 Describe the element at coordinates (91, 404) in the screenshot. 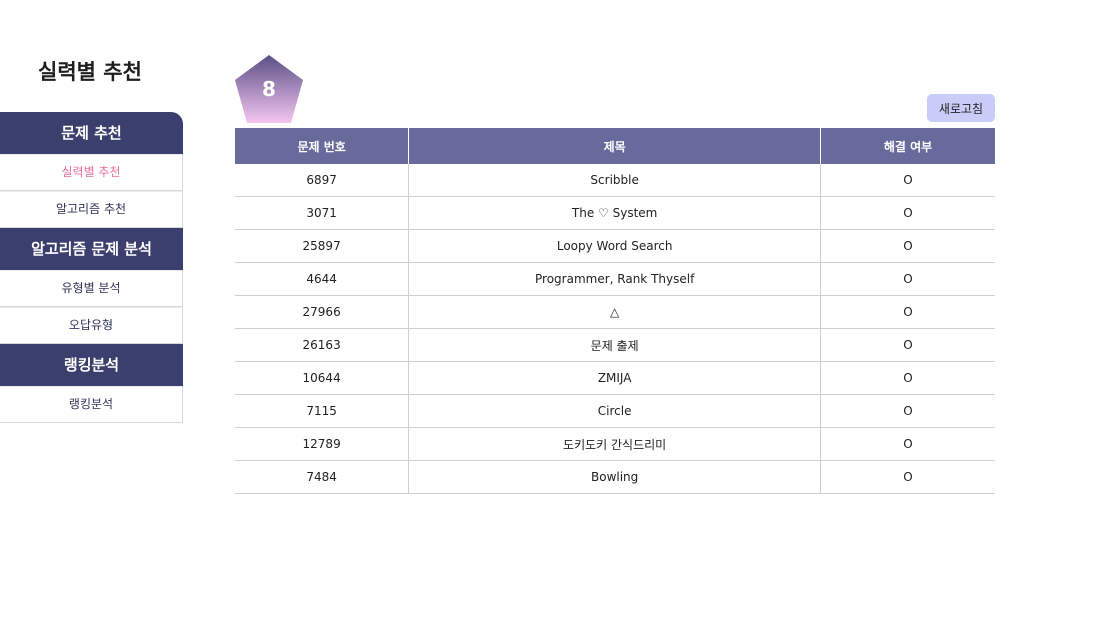

I see `sidebar-item-ranking-analysis: 랭킹분석` at that location.